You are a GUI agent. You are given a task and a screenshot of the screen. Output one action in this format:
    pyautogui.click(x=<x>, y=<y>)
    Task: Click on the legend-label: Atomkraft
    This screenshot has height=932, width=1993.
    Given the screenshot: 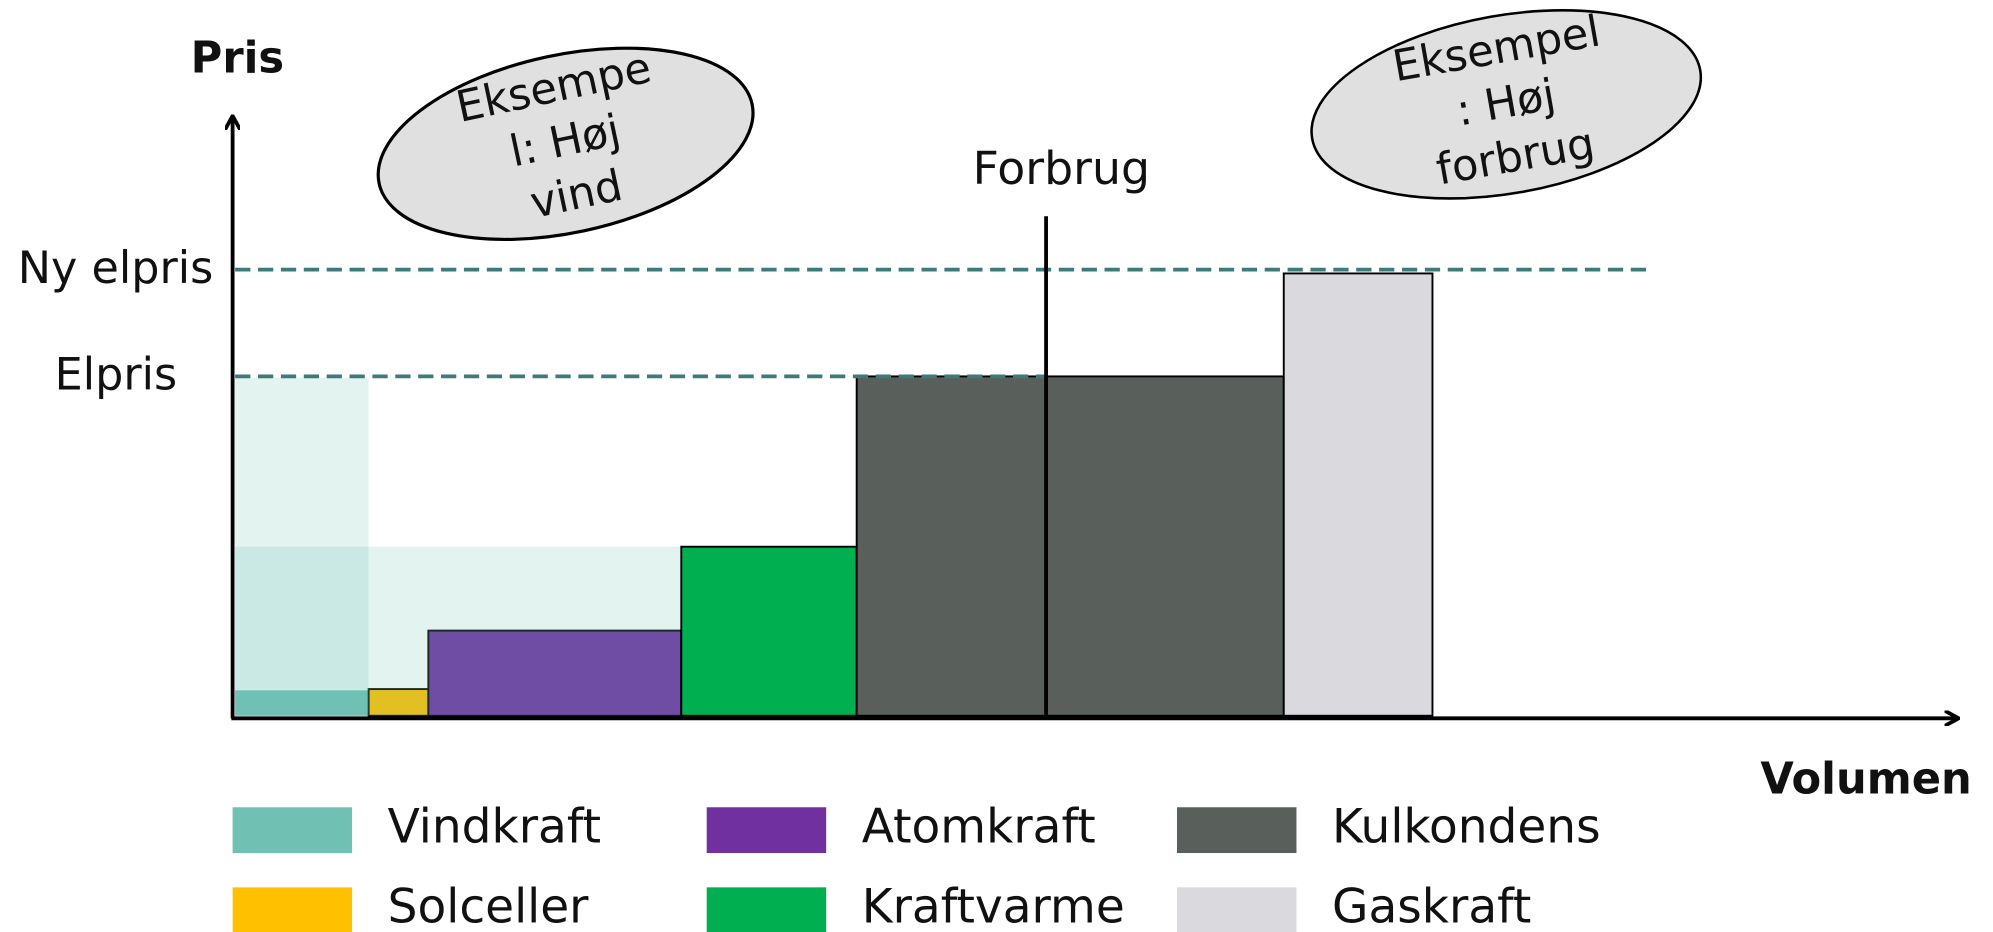 What is the action you would take?
    pyautogui.click(x=979, y=827)
    